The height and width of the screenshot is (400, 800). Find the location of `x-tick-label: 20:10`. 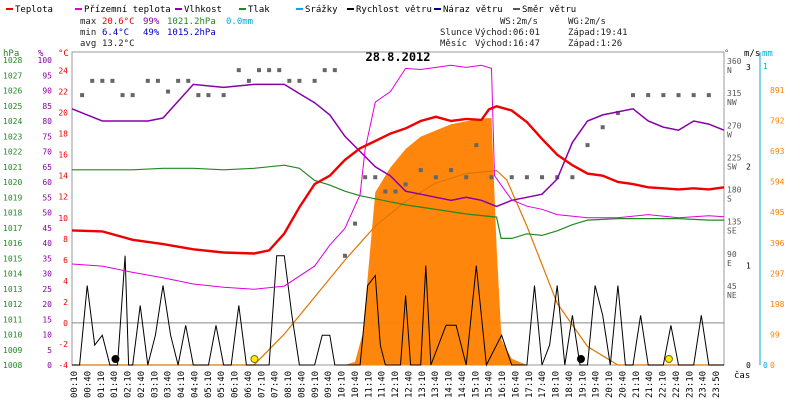

x-tick-label: 20:10 is located at coordinates (610, 384).